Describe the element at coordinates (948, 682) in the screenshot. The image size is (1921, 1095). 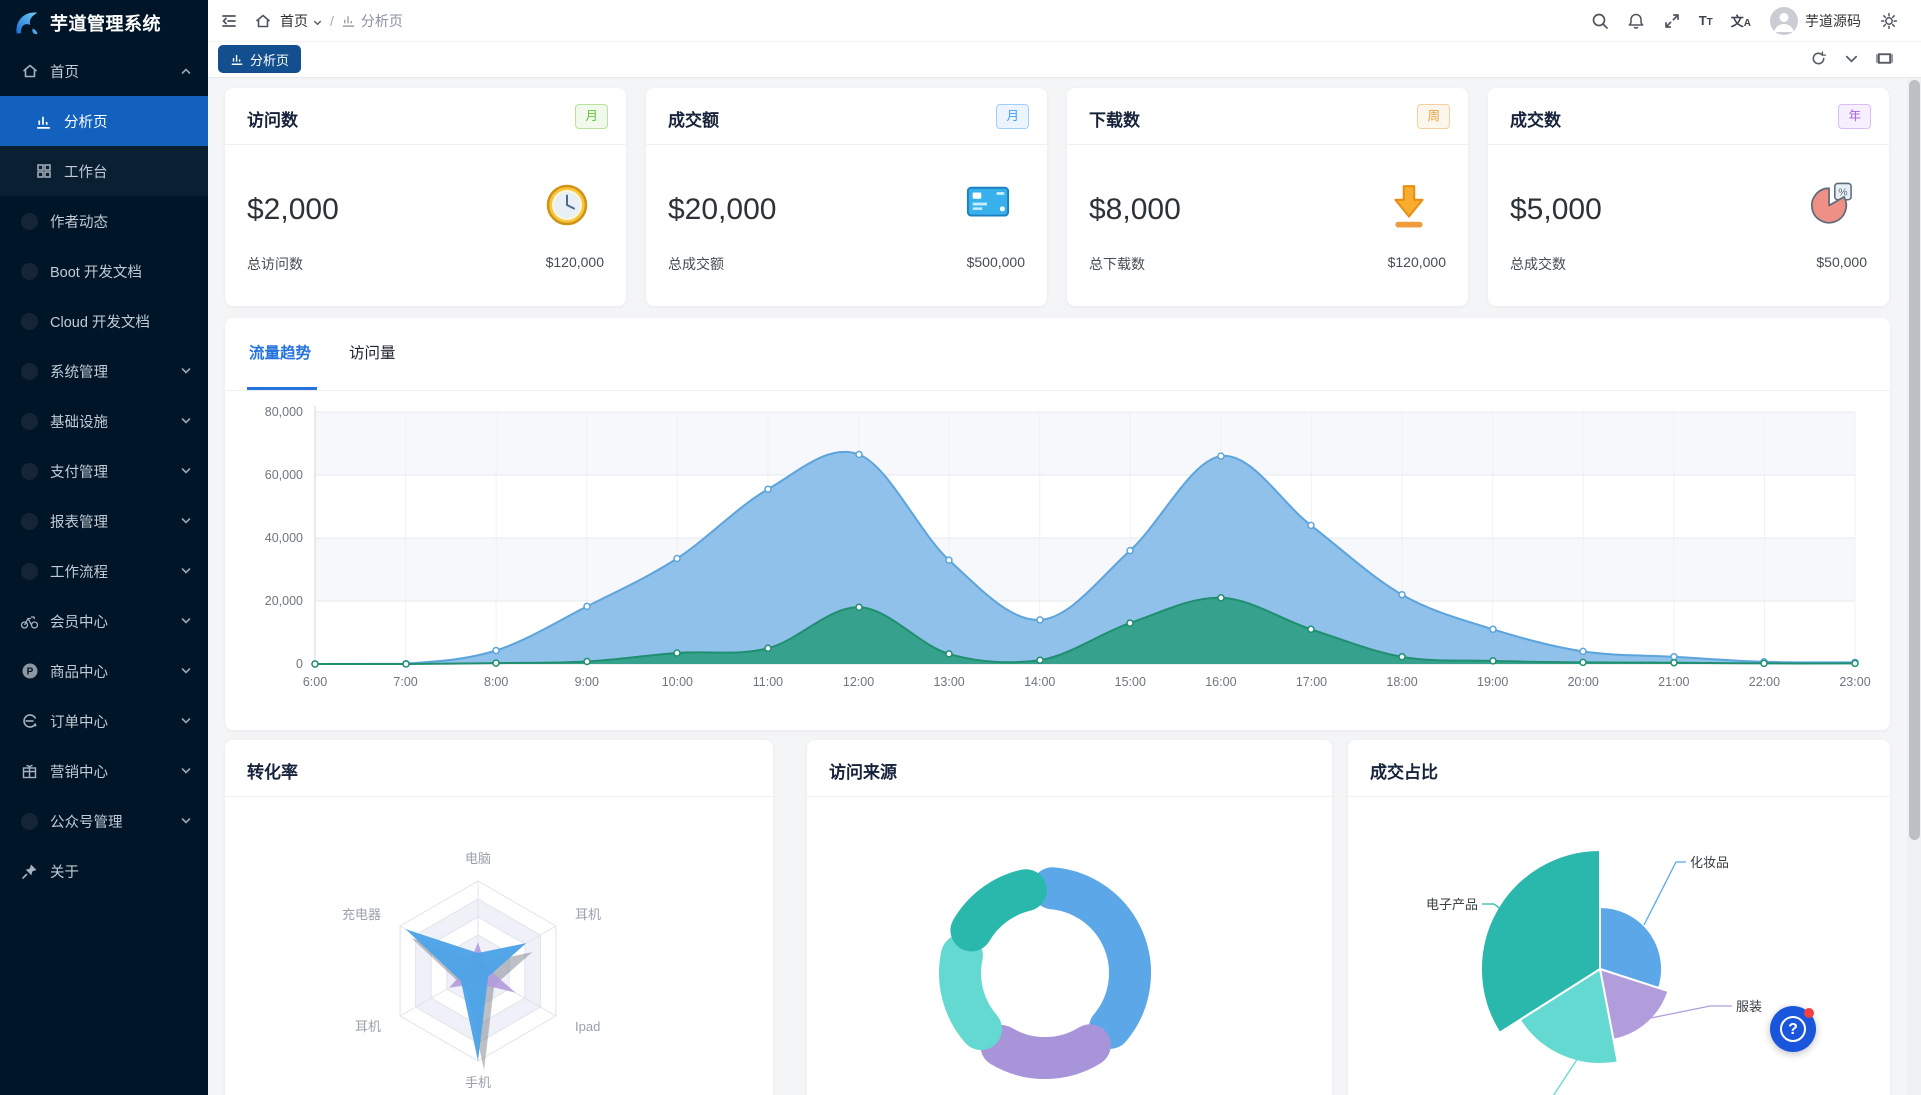
I see `svg-text: 13:00` at that location.